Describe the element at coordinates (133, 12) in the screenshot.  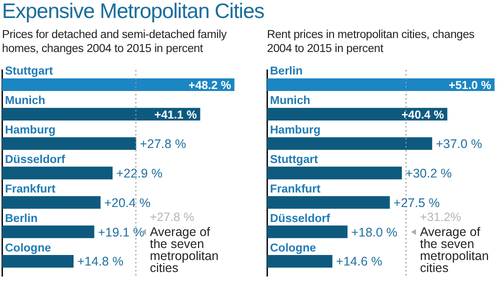
I see `chart-title: Expensive Metropolitan Cities` at that location.